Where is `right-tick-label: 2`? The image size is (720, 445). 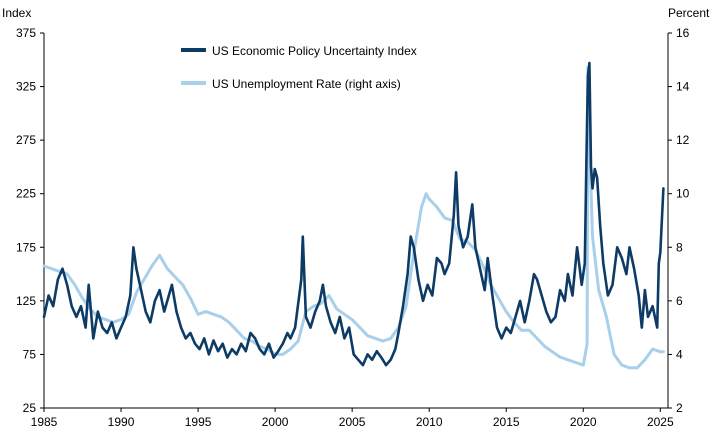 right-tick-label: 2 is located at coordinates (679, 408).